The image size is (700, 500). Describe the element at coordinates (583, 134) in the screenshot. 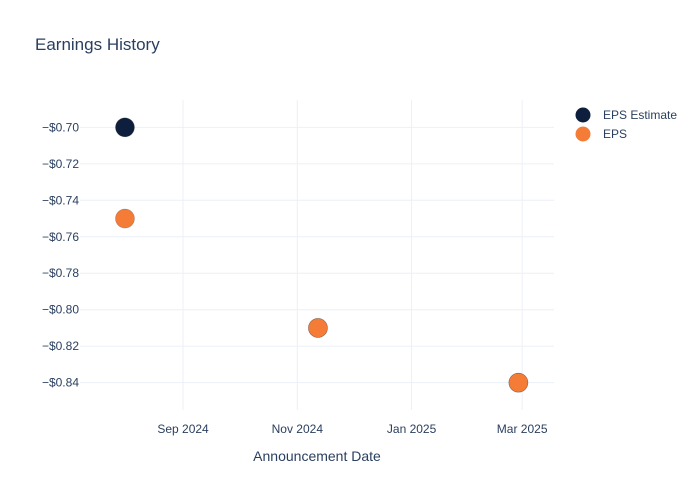

I see `legend-marker-eps` at that location.